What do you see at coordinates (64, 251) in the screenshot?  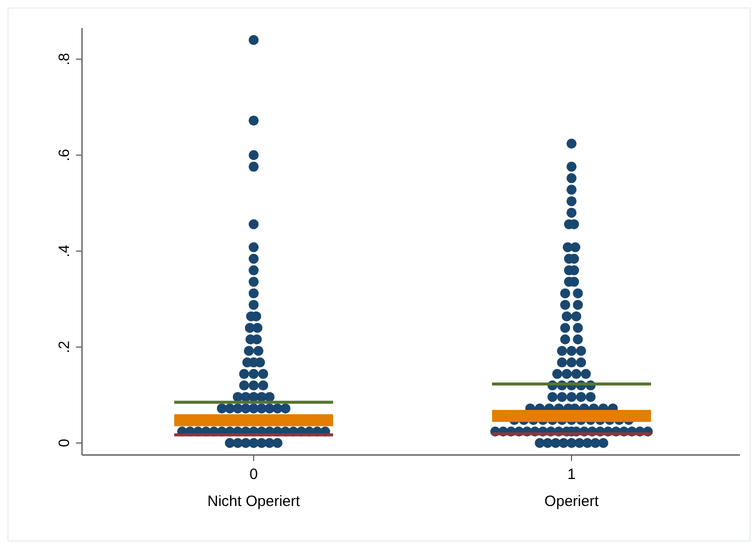 I see `y-tick-label: .4` at bounding box center [64, 251].